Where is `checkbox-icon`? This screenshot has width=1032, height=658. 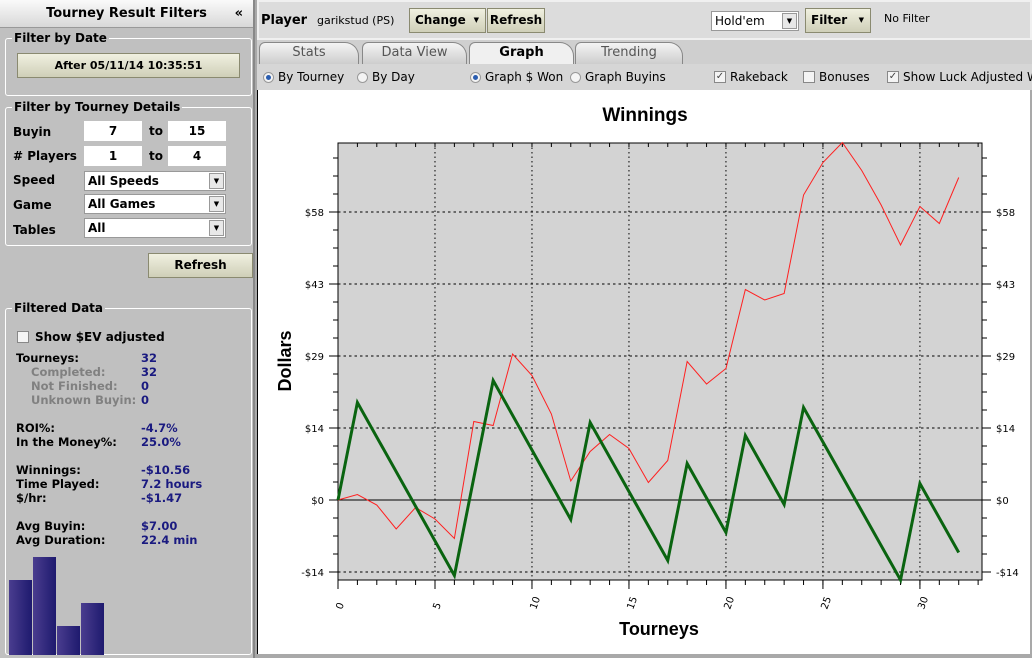 checkbox-icon is located at coordinates (809, 77).